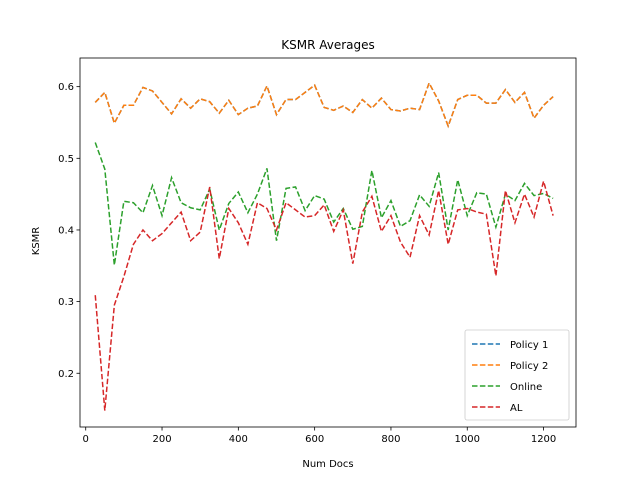 This screenshot has width=640, height=480. What do you see at coordinates (238, 439) in the screenshot?
I see `x-tick-label: 400` at bounding box center [238, 439].